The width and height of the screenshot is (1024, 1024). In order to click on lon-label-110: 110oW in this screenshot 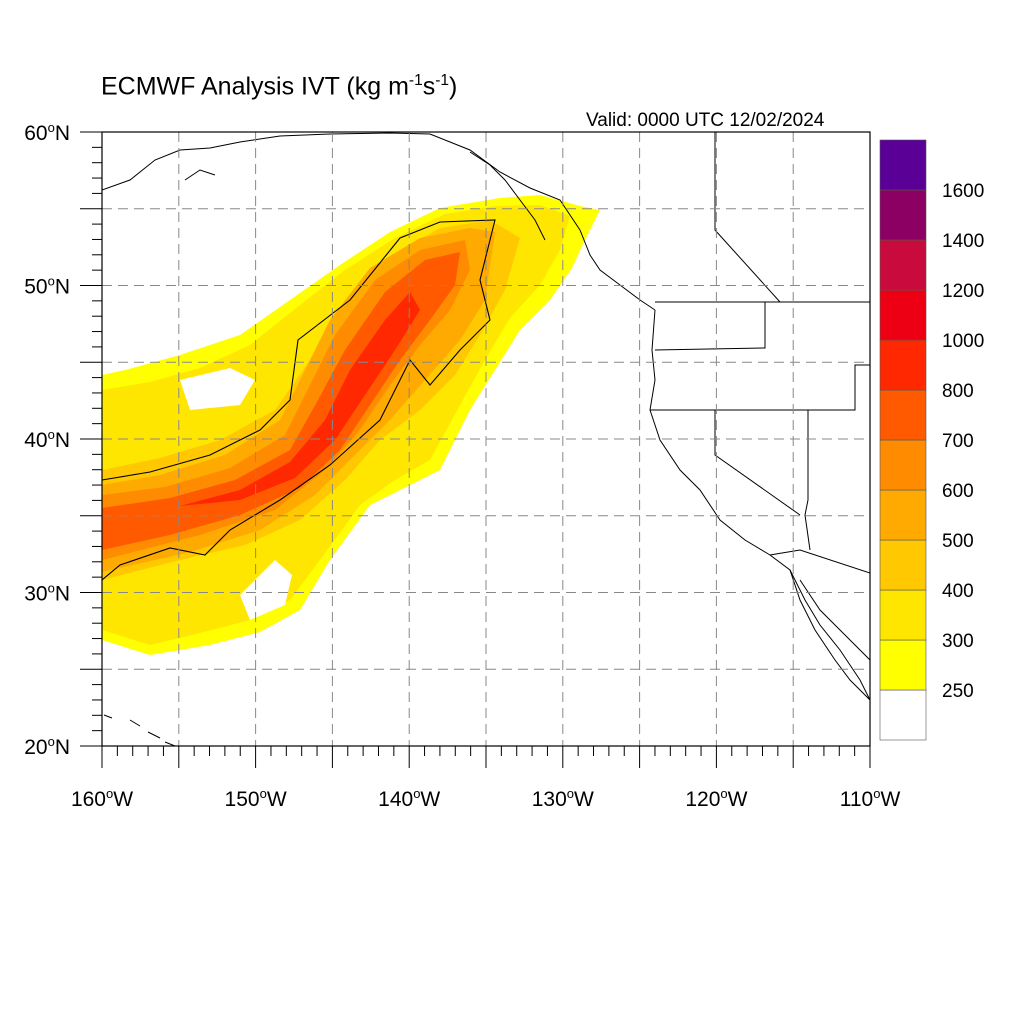, I will do `click(870, 798)`.